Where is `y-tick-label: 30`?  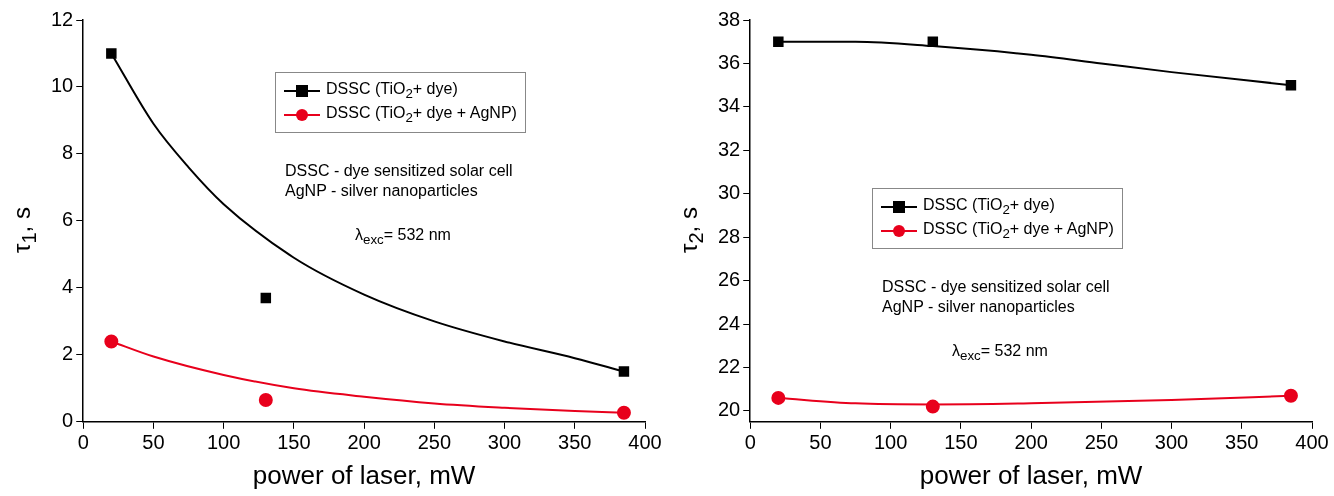 y-tick-label: 30 is located at coordinates (729, 192).